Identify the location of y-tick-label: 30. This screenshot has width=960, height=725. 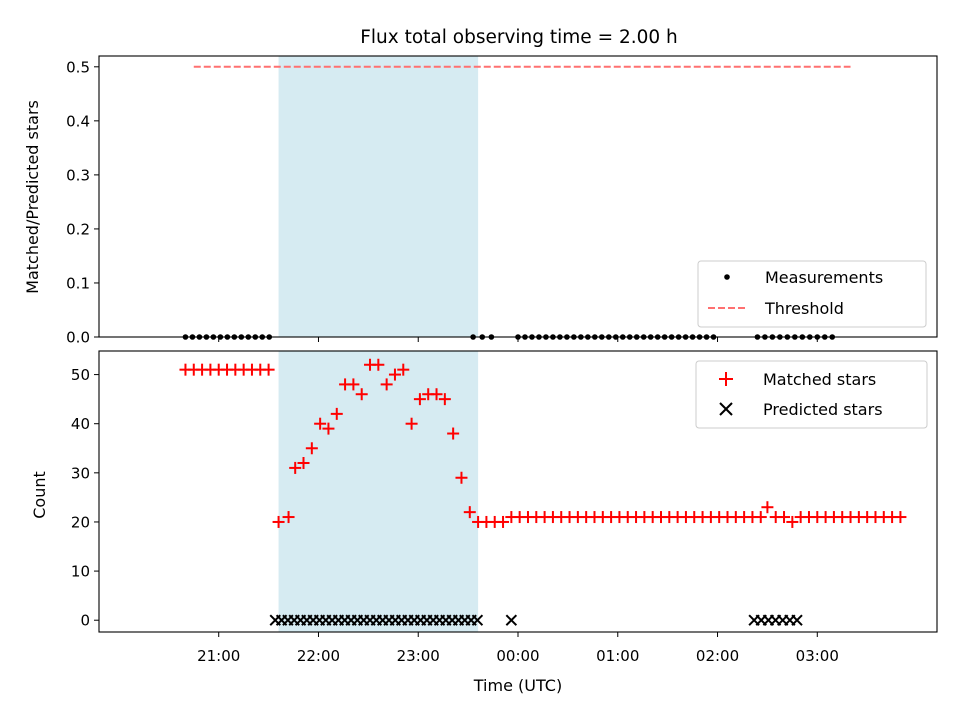
(80, 473).